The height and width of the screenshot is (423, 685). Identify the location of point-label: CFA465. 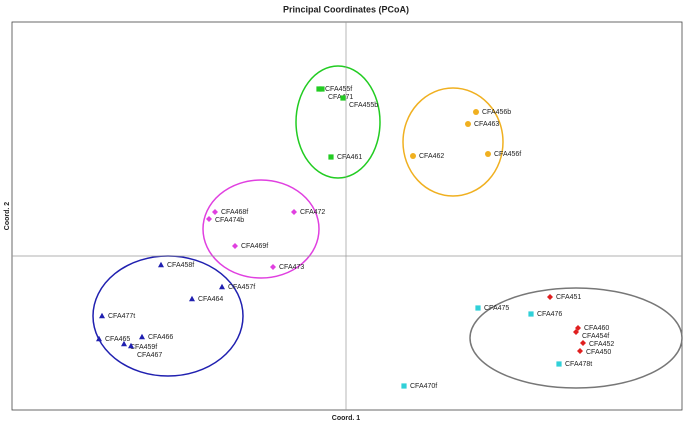
(117, 339).